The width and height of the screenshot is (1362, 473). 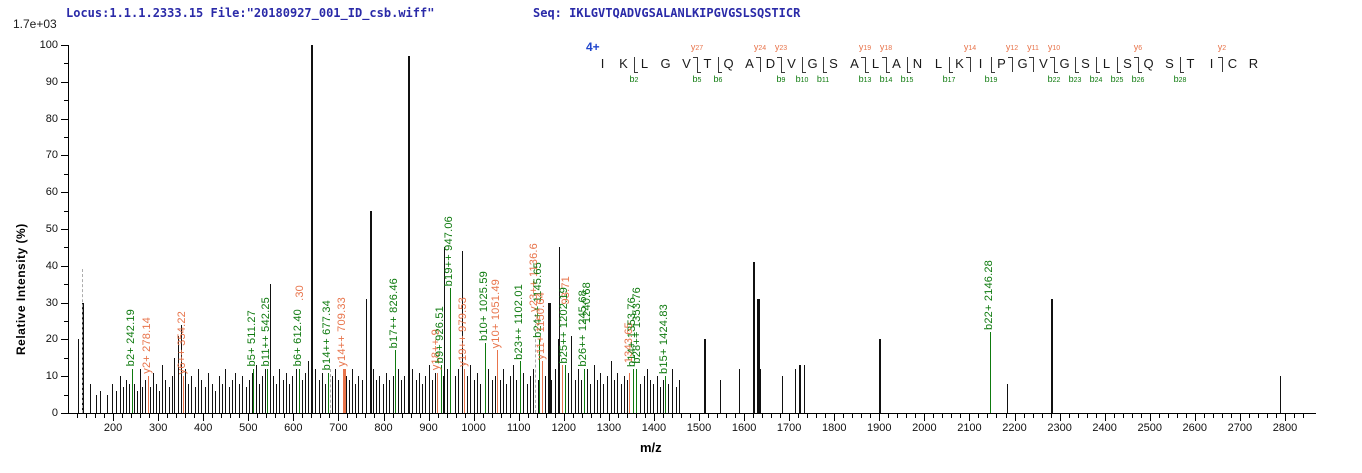 What do you see at coordinates (602, 63) in the screenshot?
I see `ladder-residue: I` at bounding box center [602, 63].